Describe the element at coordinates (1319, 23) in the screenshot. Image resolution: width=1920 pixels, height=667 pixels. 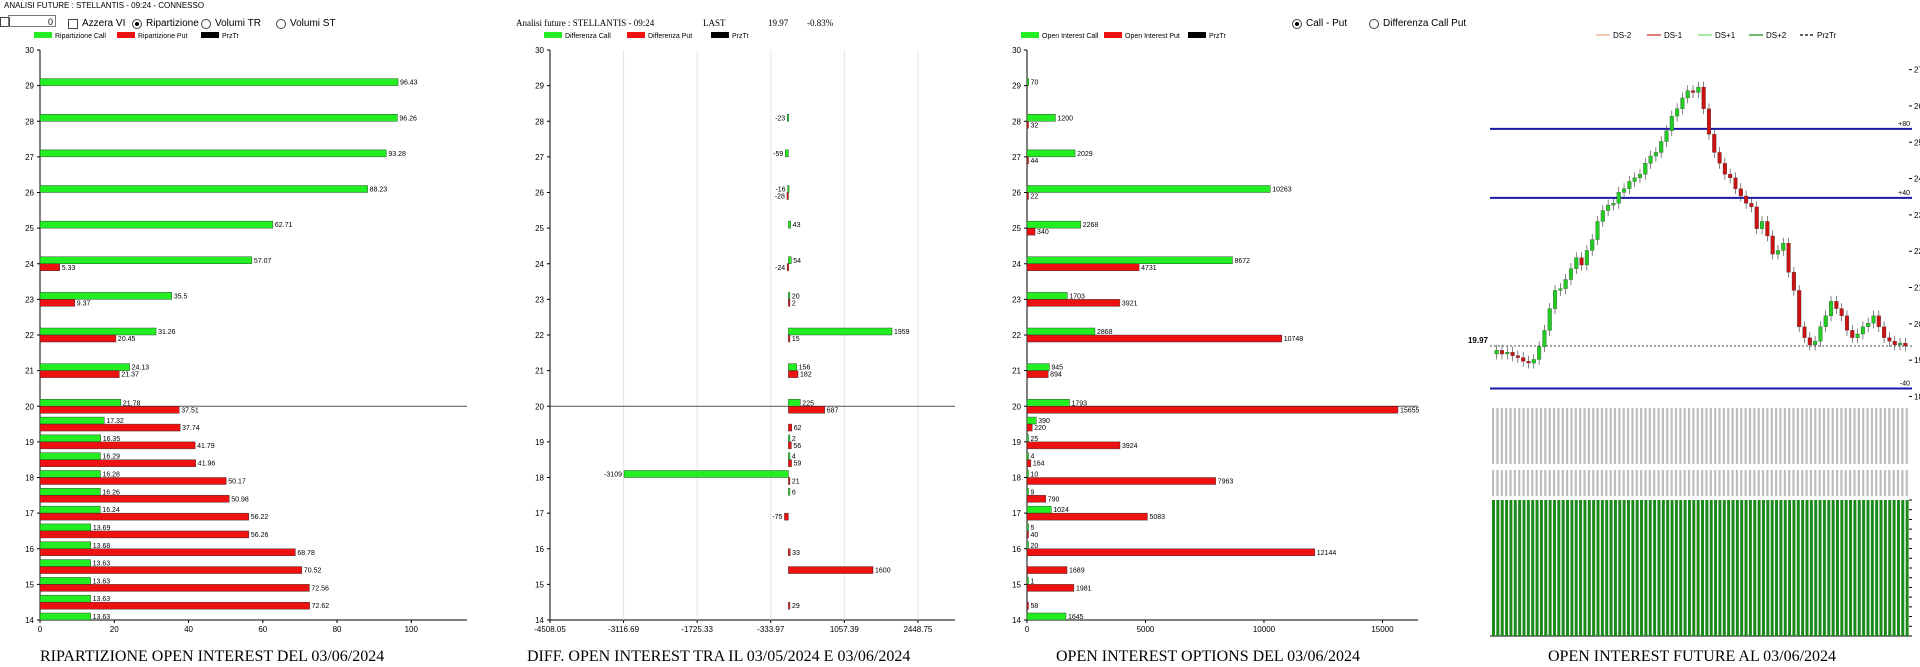
I see `radio-call-put: Call - Put` at that location.